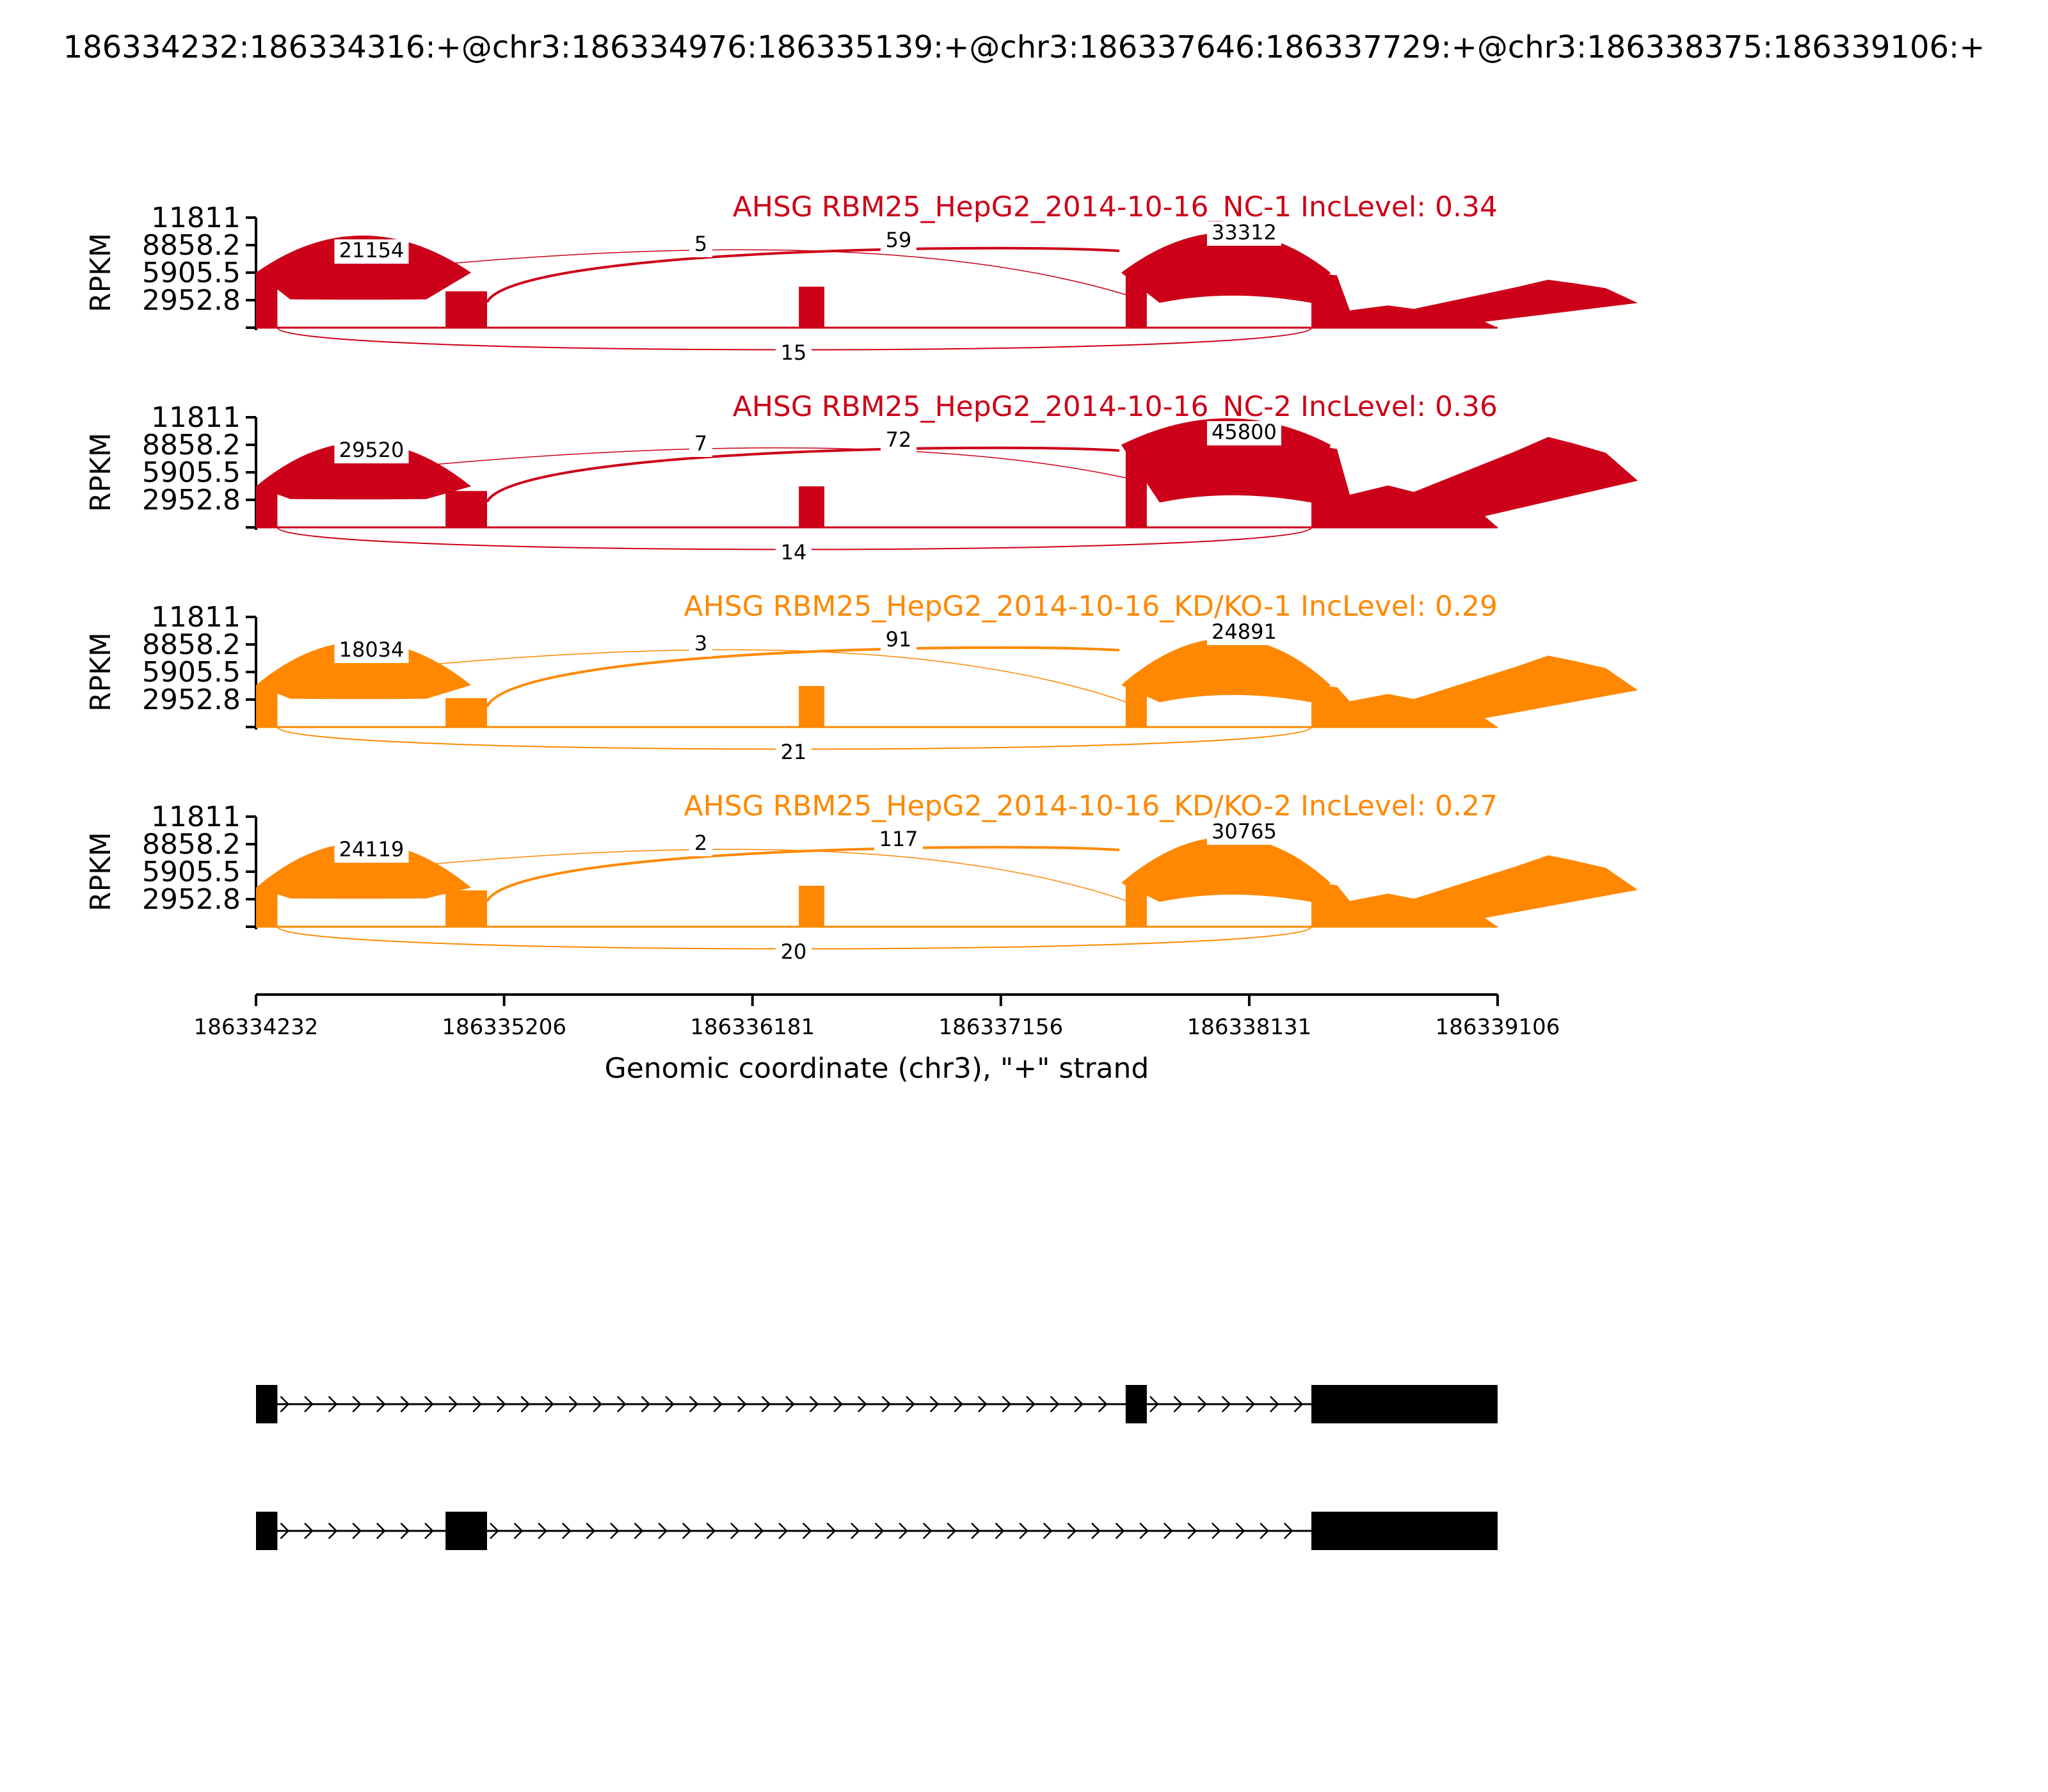 The width and height of the screenshot is (2048, 1792). What do you see at coordinates (812, 307) in the screenshot?
I see `coverage-exon-middle` at bounding box center [812, 307].